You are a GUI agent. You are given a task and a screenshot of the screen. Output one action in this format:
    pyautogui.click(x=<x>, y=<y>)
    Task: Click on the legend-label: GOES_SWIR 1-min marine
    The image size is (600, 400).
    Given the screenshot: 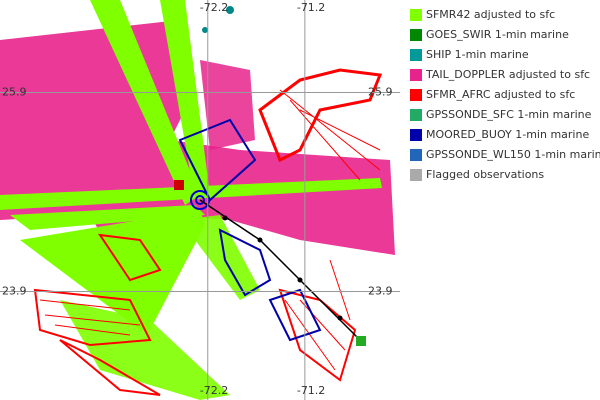 What is the action you would take?
    pyautogui.click(x=497, y=34)
    